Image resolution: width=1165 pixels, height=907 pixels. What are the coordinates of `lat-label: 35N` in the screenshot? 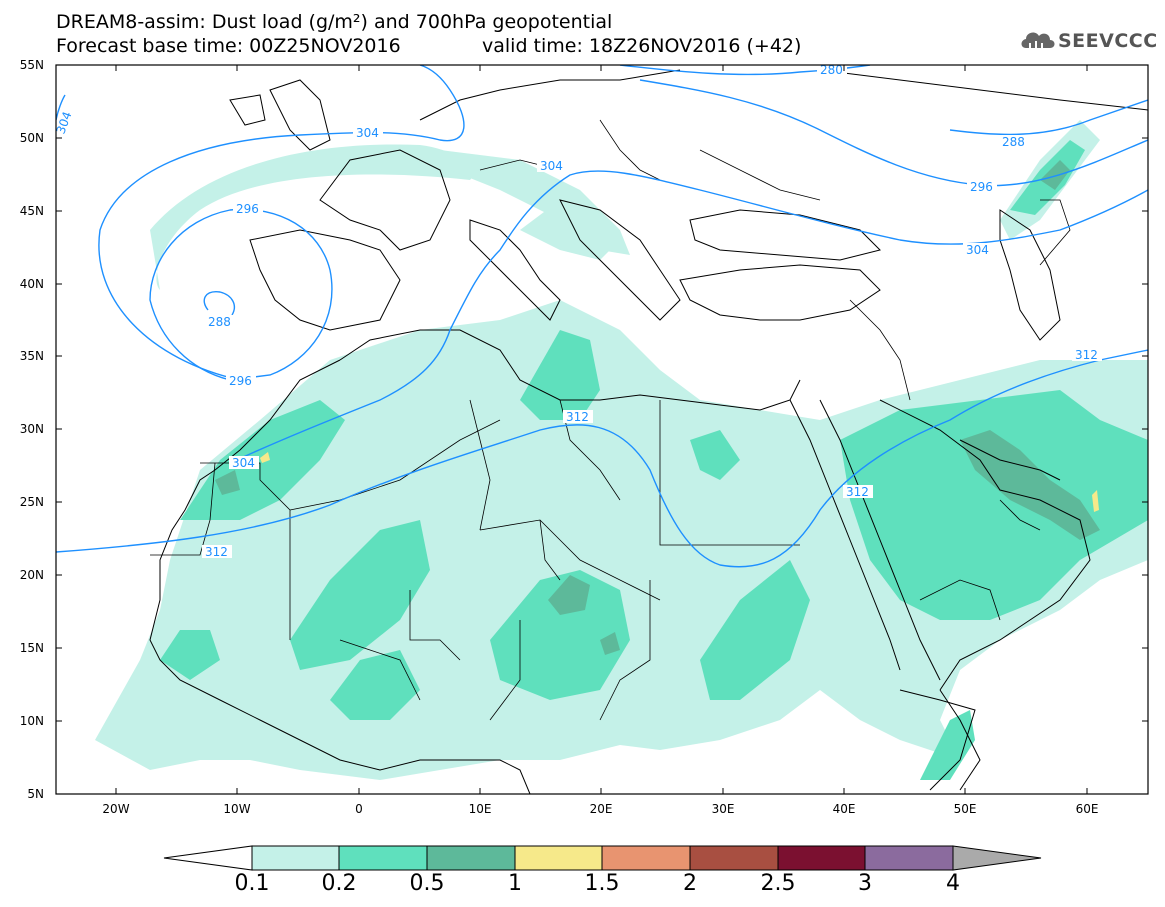 It's located at (31, 356).